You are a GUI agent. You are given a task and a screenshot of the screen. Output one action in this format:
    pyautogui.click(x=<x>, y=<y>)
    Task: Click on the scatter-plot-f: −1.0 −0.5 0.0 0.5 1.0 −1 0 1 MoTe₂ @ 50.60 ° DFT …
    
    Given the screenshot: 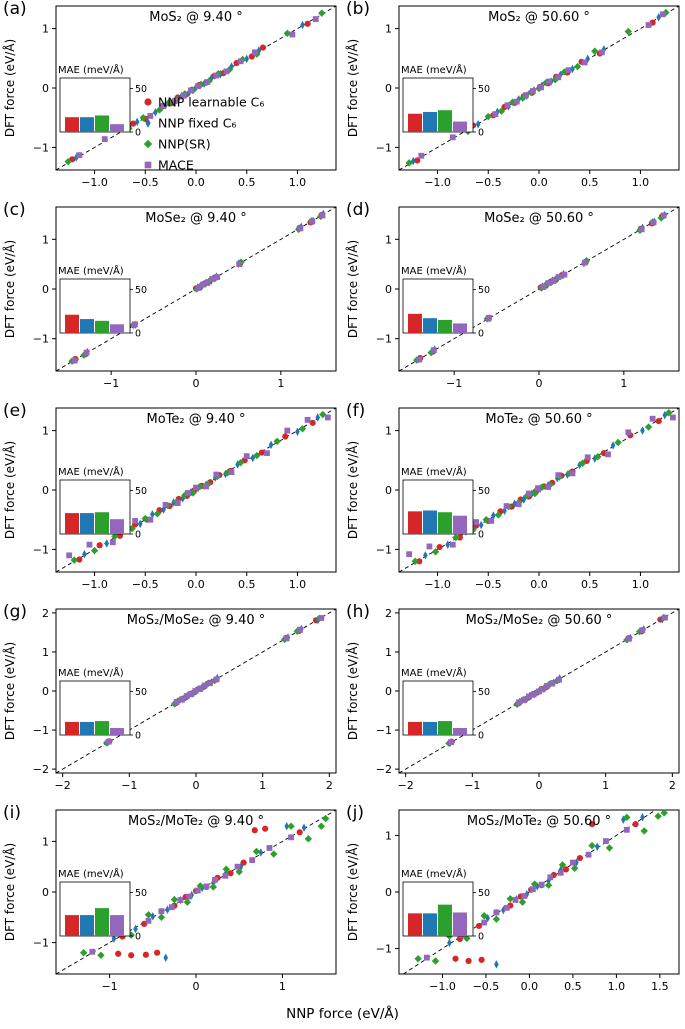 What is the action you would take?
    pyautogui.click(x=512, y=499)
    